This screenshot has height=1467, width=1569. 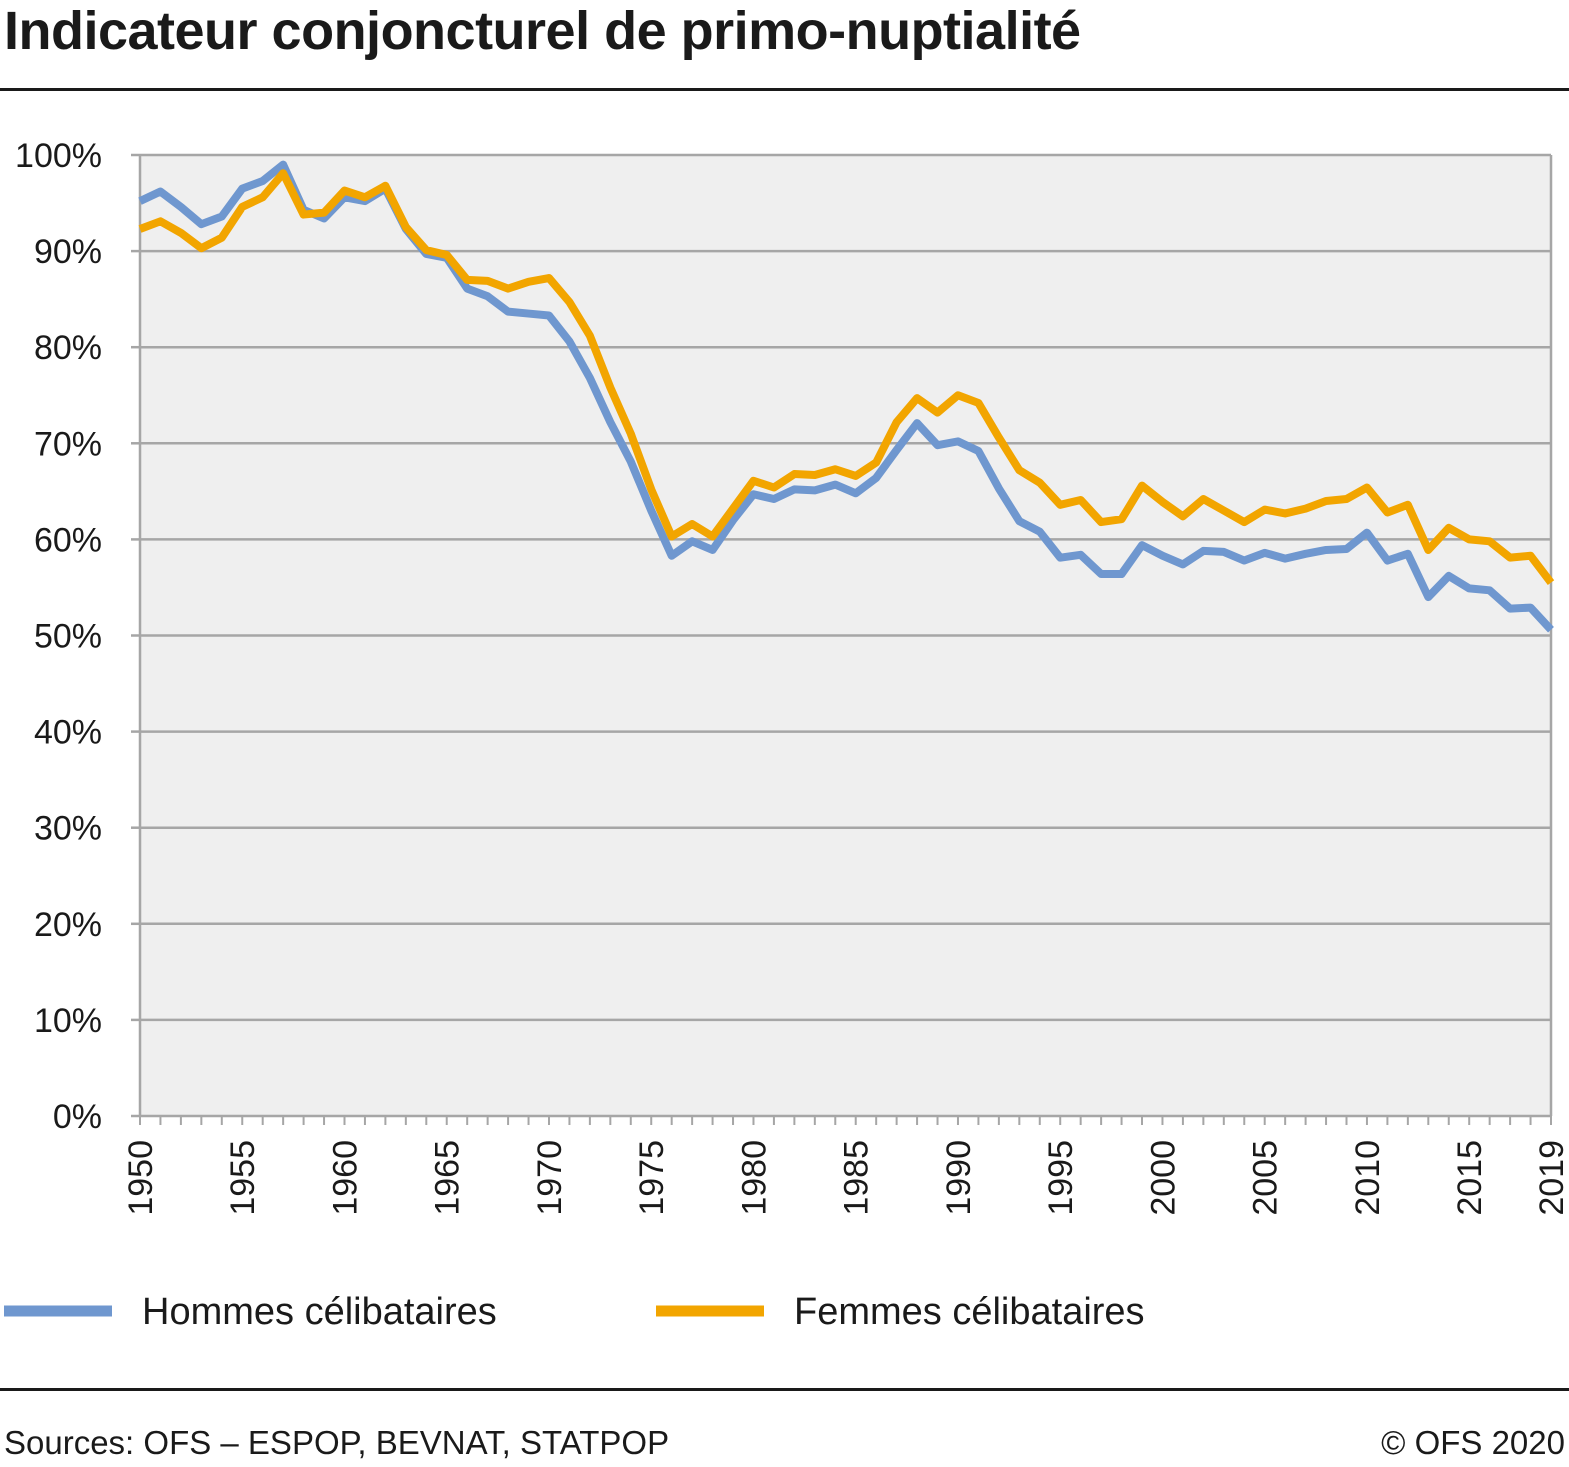 I want to click on x-tick-label: 1980, so click(x=754, y=1178).